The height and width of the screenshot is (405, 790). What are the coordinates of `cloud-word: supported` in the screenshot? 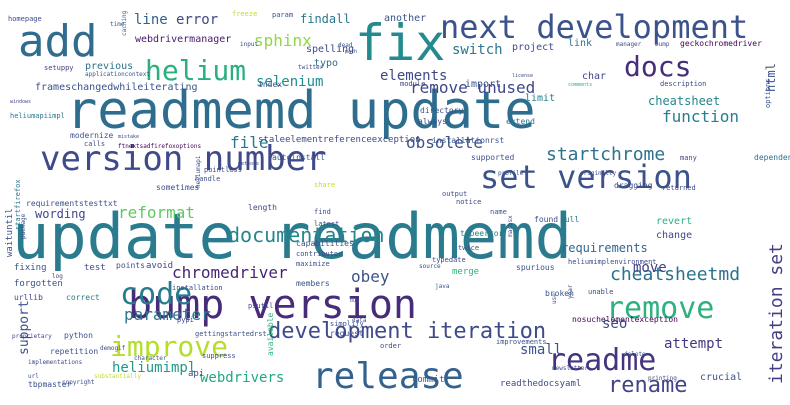 It's located at (493, 157).